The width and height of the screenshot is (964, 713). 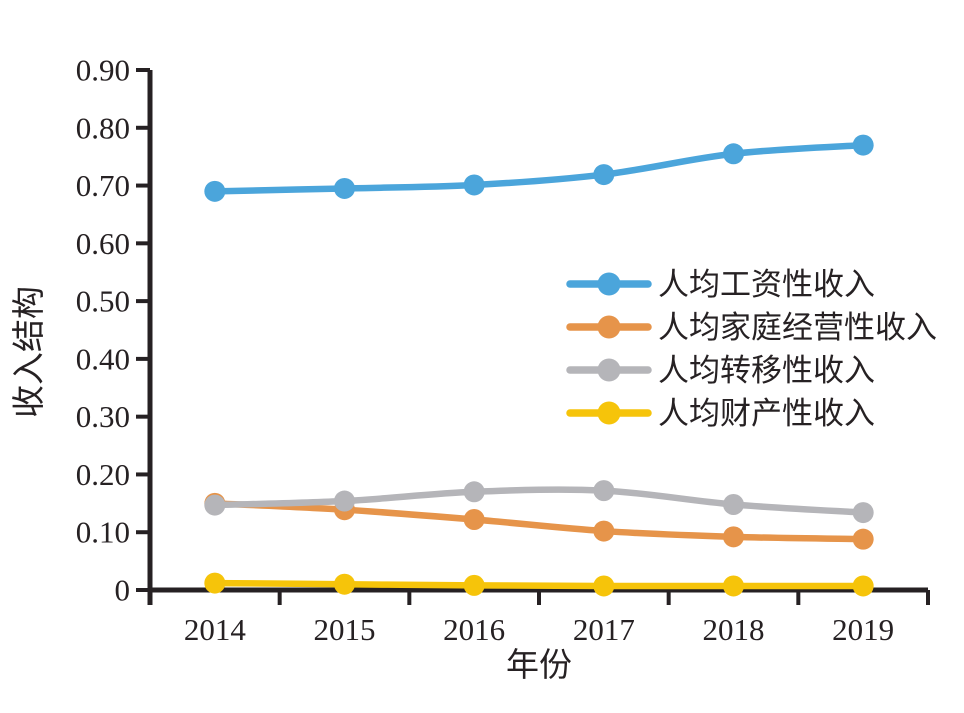 What do you see at coordinates (766, 413) in the screenshot?
I see `legend-label-property: 人均财产性收入` at bounding box center [766, 413].